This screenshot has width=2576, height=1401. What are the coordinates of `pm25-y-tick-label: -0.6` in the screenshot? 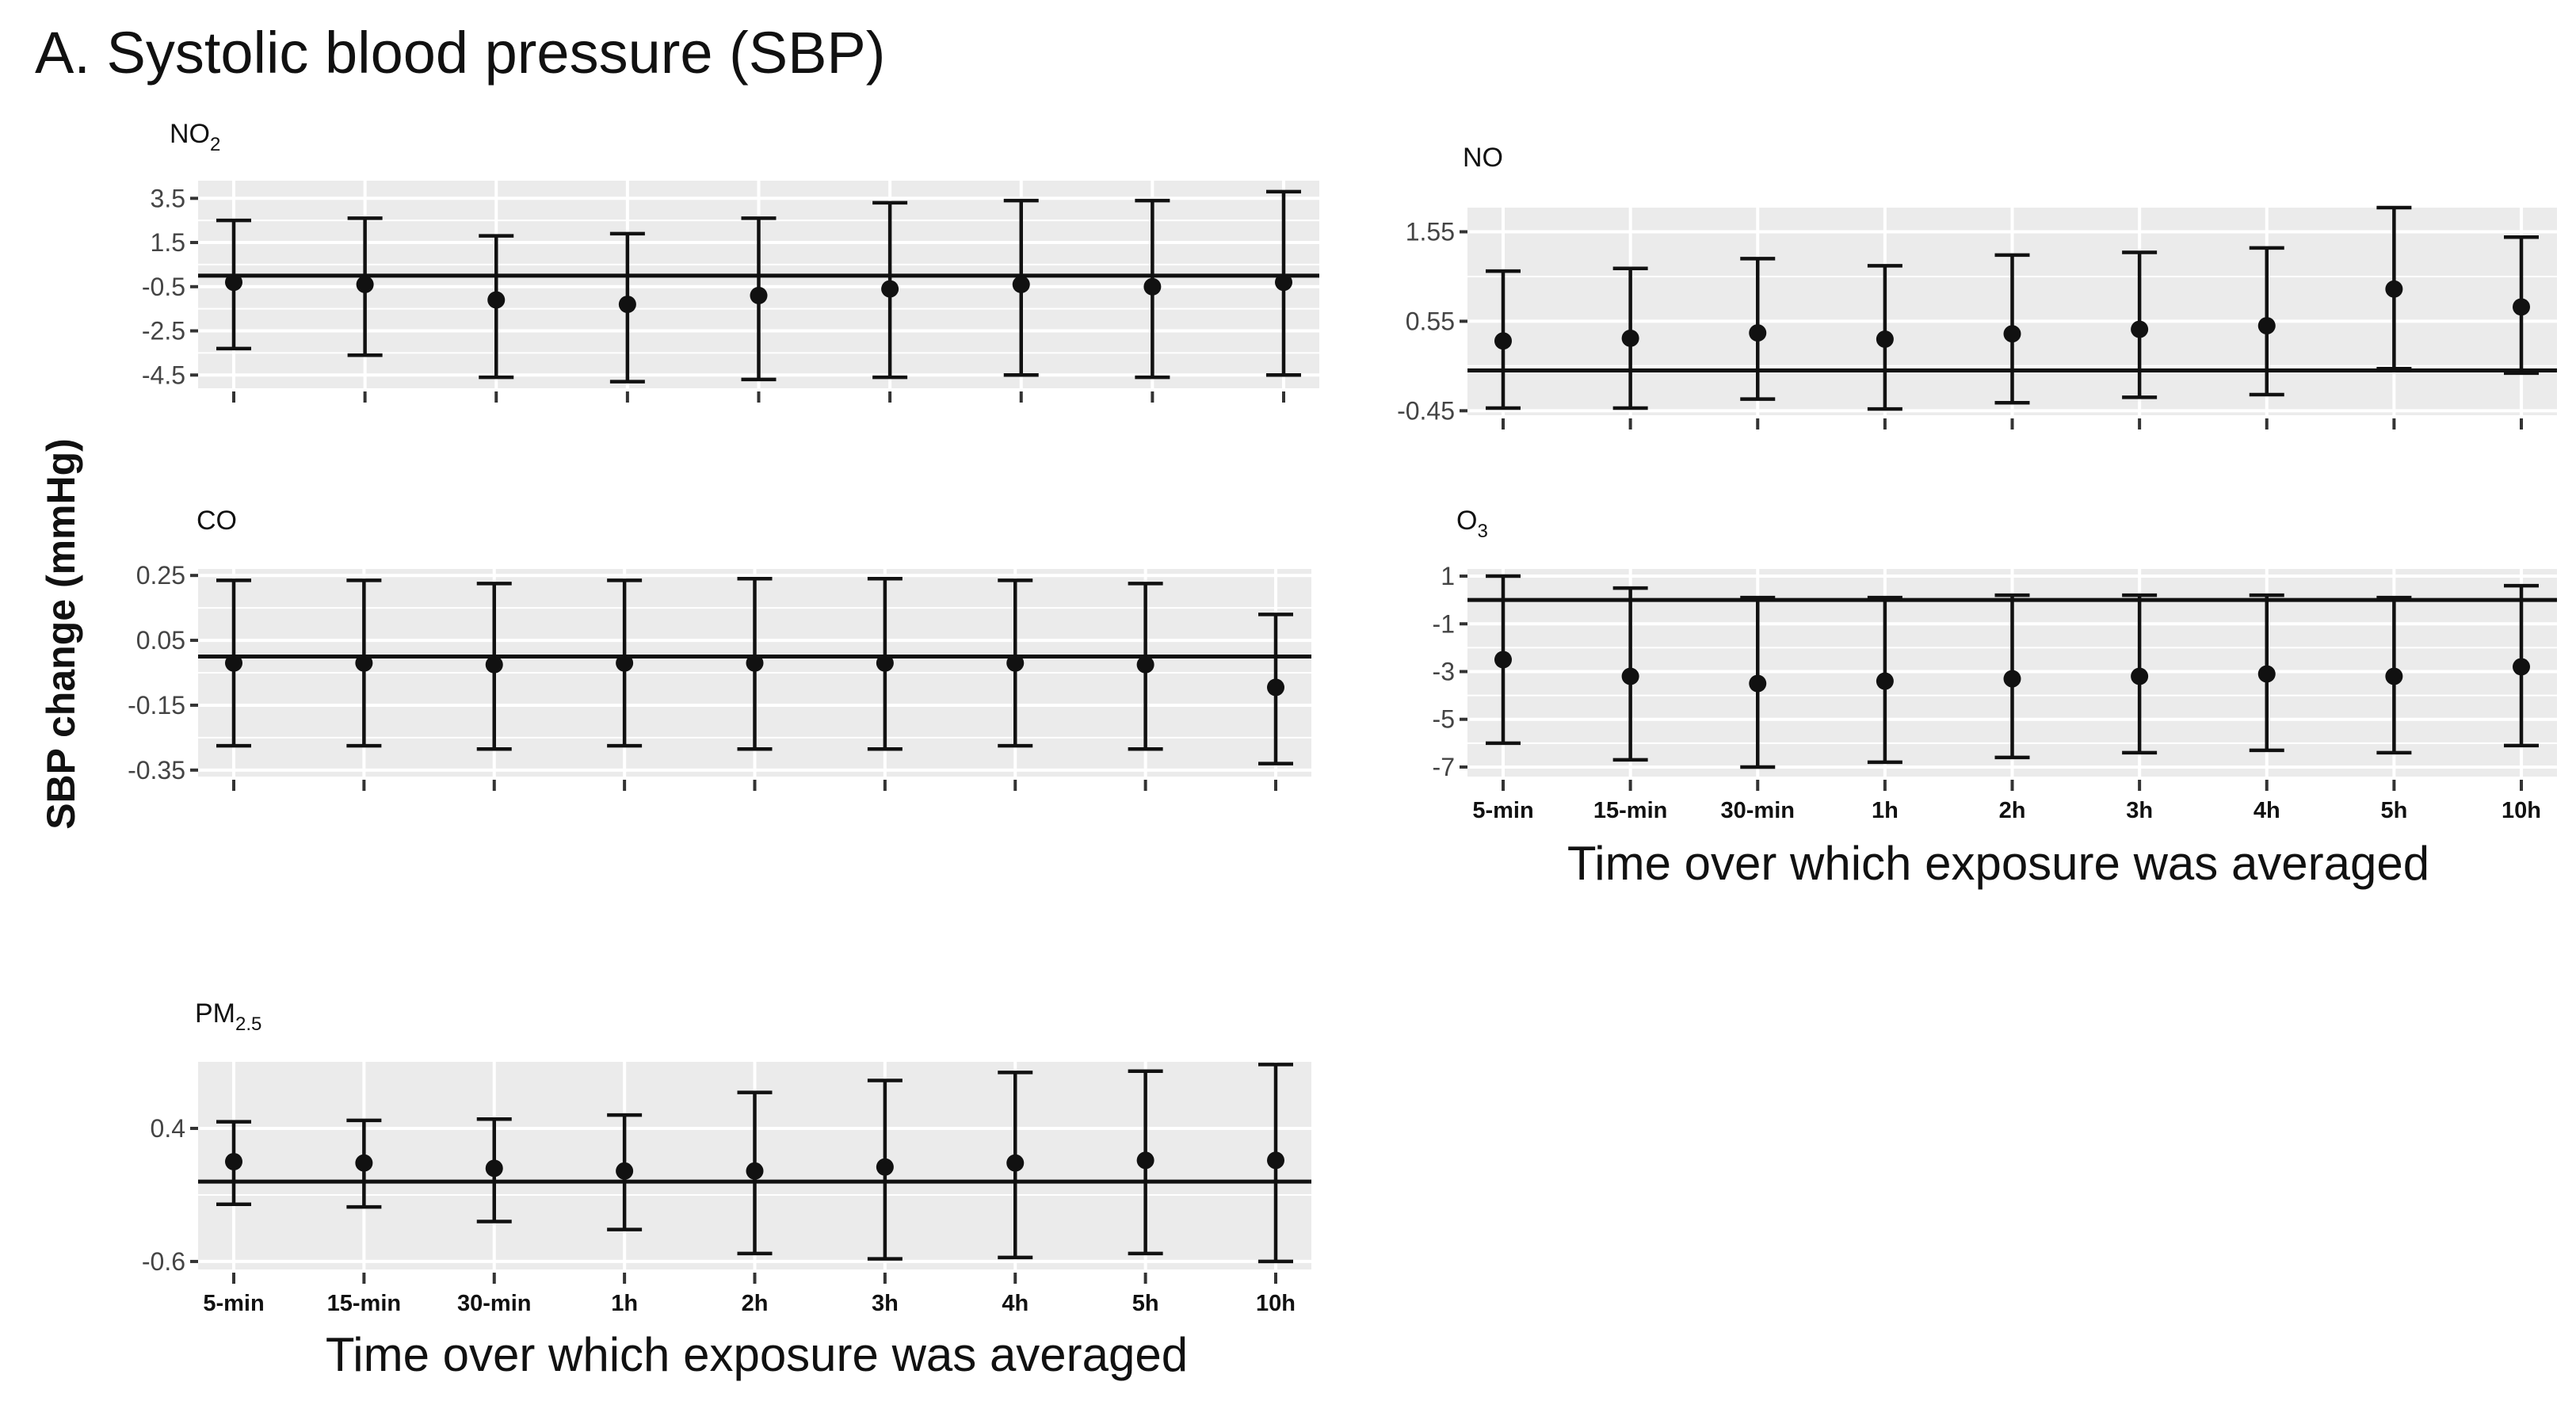 It's located at (163, 1261).